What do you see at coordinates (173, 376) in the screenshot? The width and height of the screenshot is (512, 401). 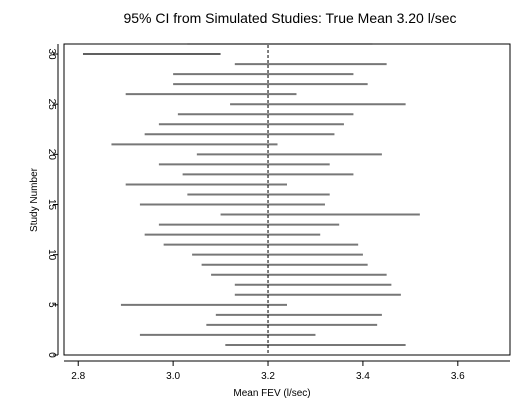 I see `x-tick-label-3.0: 3.0` at bounding box center [173, 376].